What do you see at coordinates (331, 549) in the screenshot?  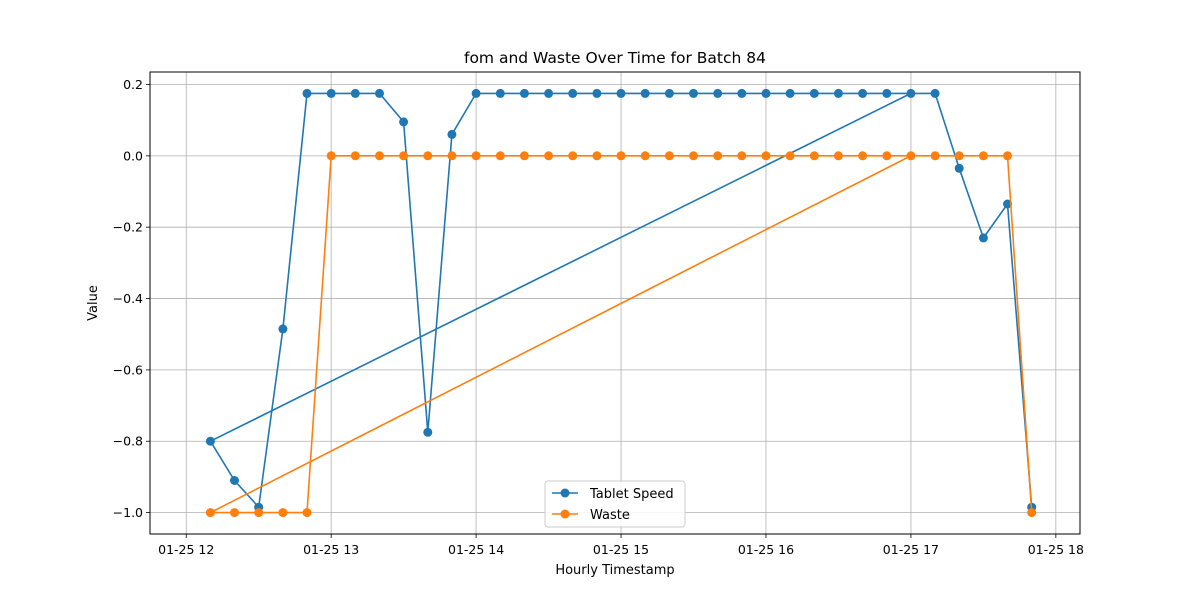 I see `x-tick-label: 01-25 13` at bounding box center [331, 549].